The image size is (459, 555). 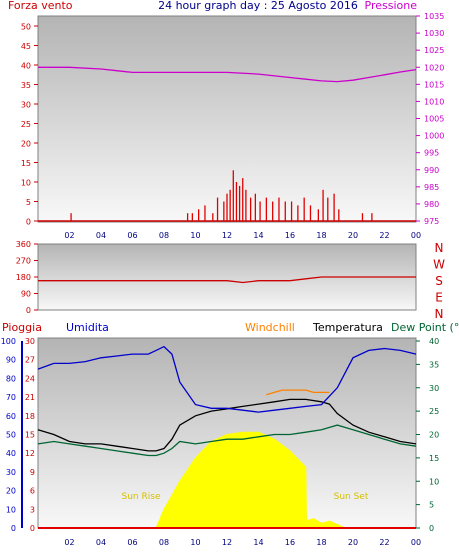 What do you see at coordinates (23, 261) in the screenshot?
I see `direction-y-tick-label: 270` at bounding box center [23, 261].